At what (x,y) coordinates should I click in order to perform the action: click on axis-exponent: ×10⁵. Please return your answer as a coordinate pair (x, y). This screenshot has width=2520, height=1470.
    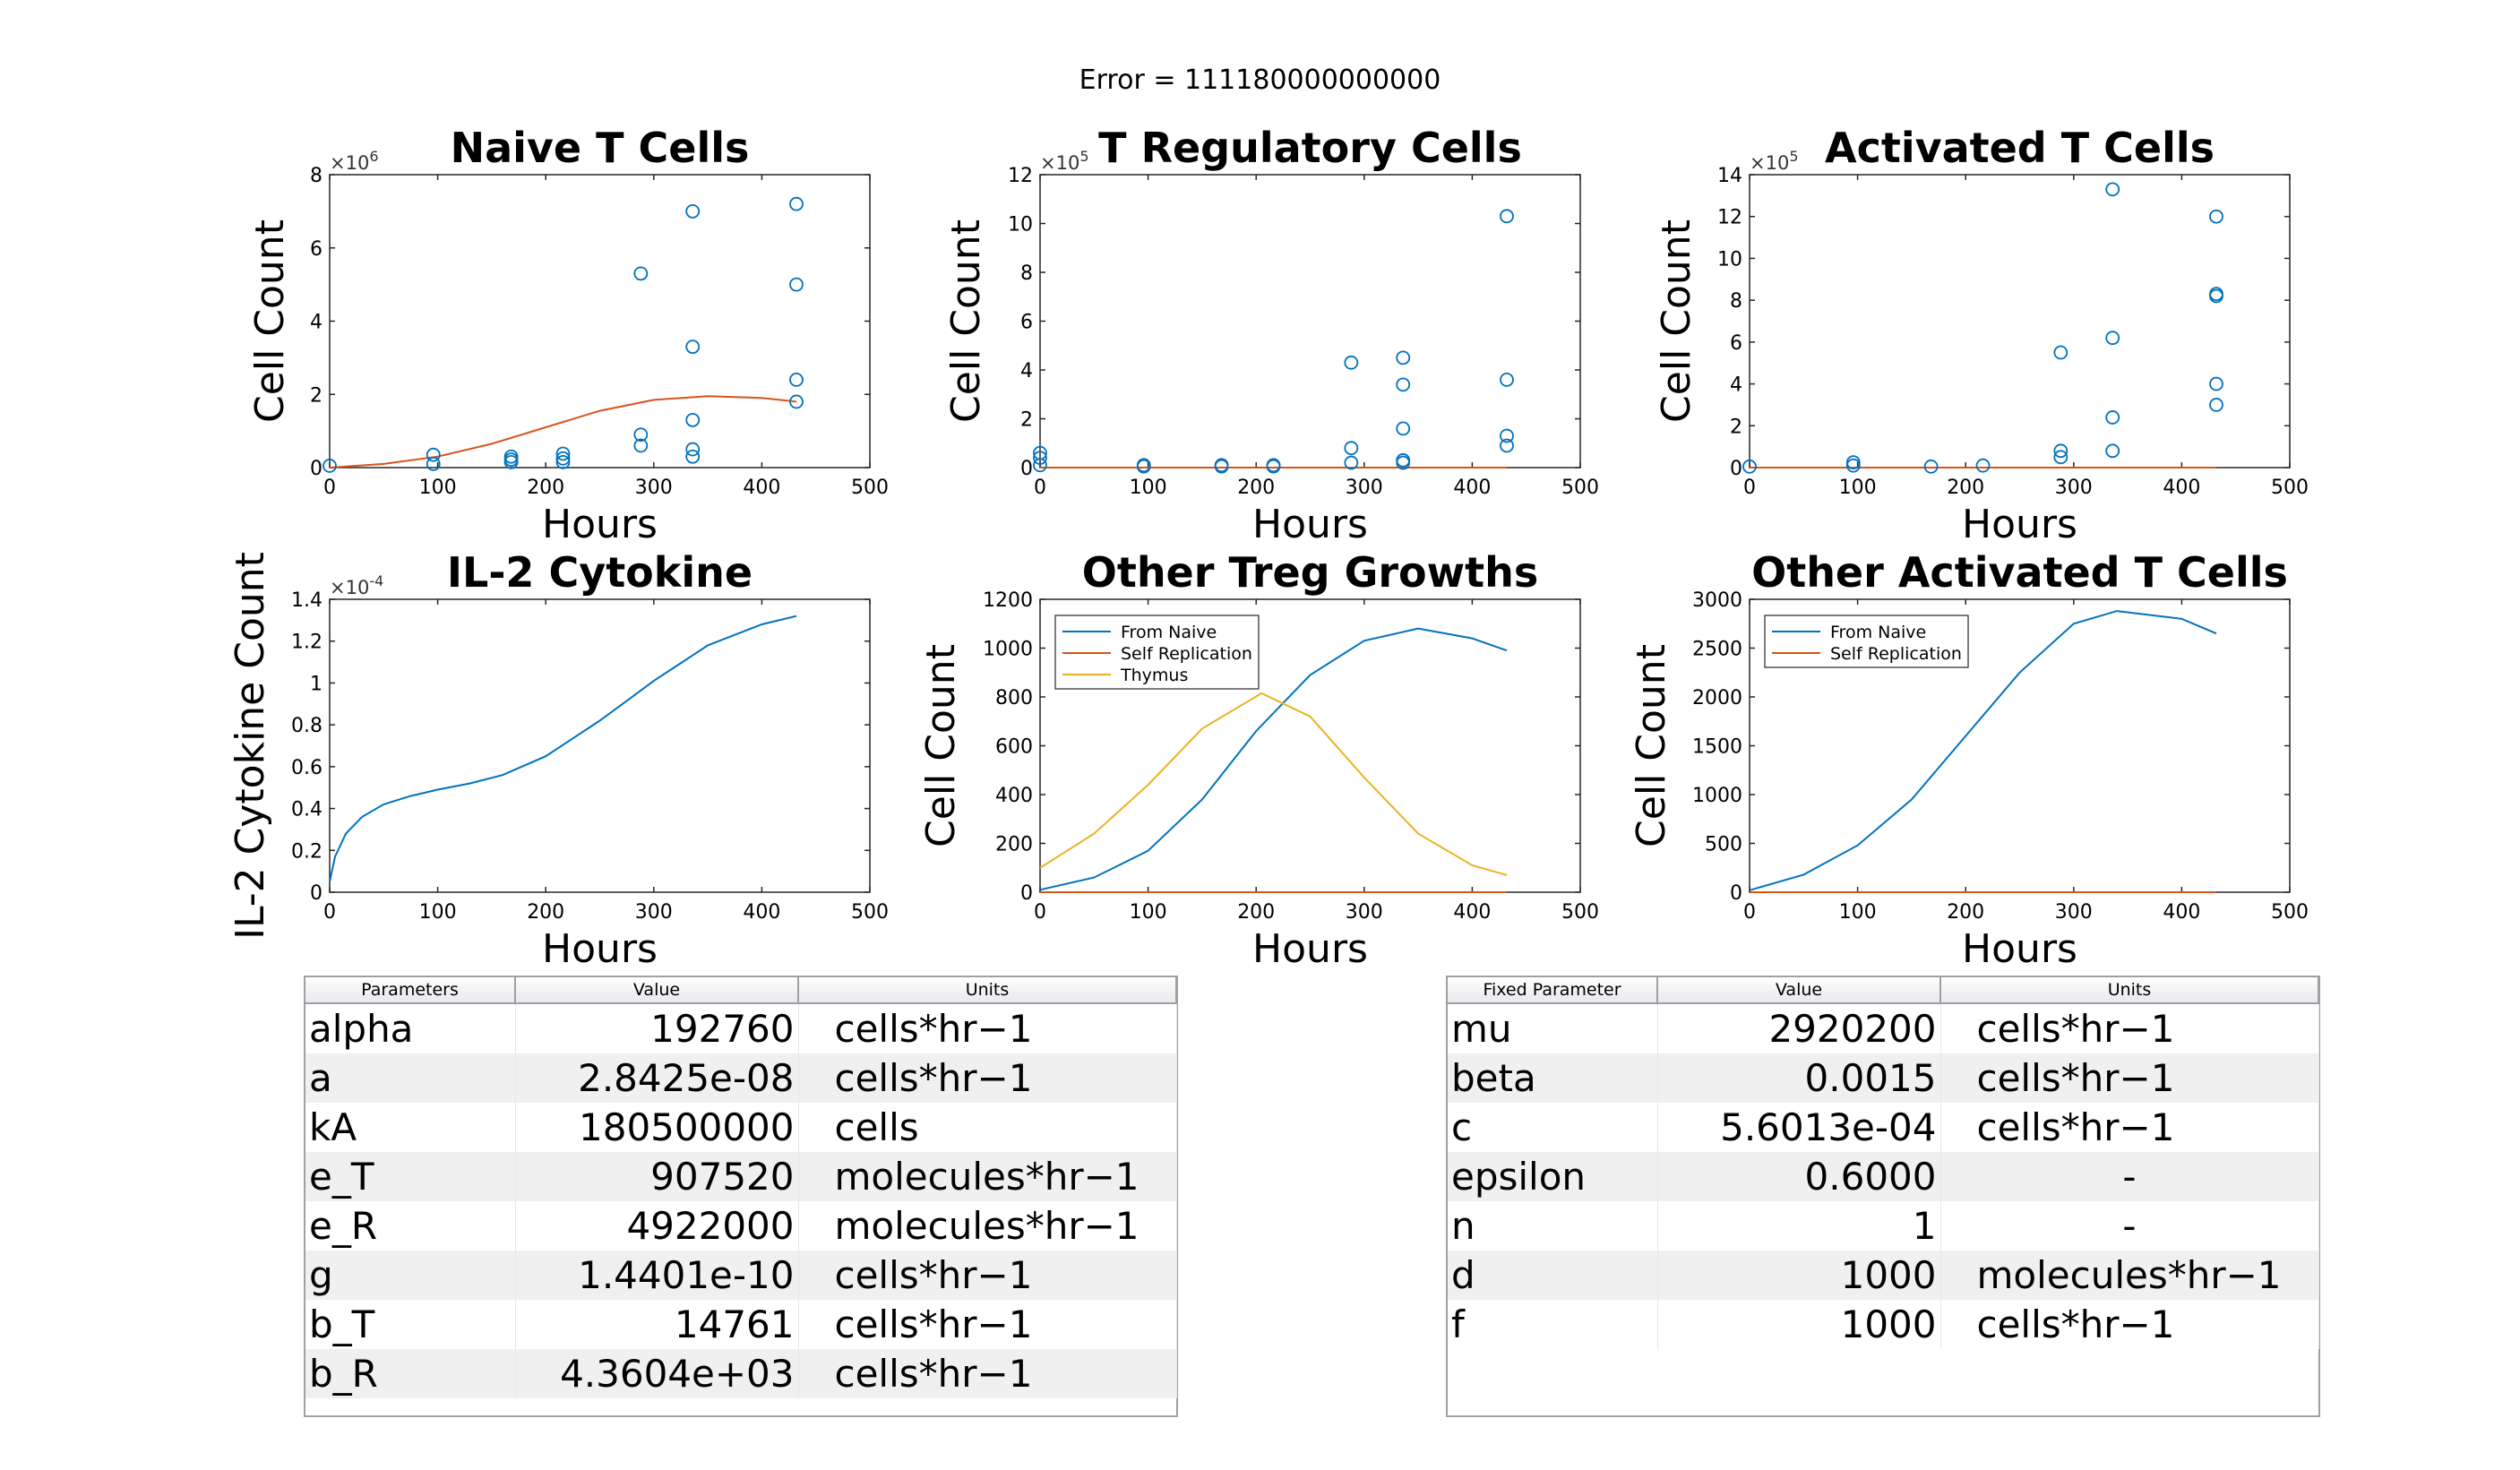
    Looking at the image, I should click on (1774, 161).